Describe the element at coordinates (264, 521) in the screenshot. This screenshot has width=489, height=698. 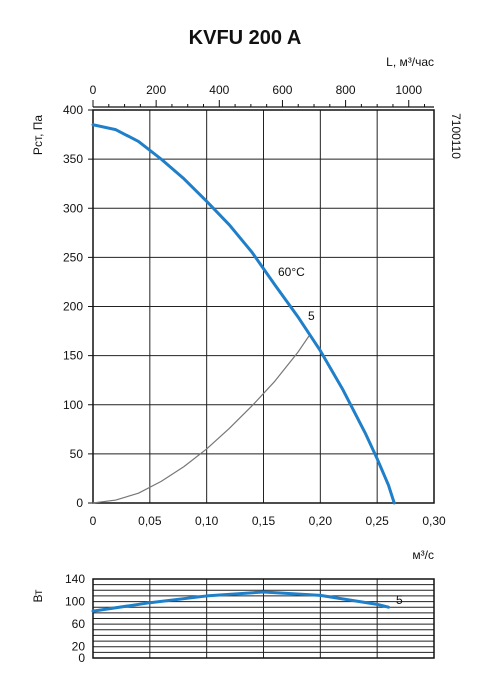
I see `x-tick-label: 0,15` at that location.